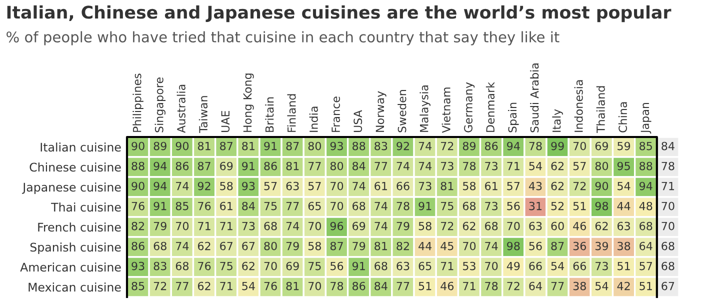 Image resolution: width=720 pixels, height=306 pixels. Describe the element at coordinates (579, 286) in the screenshot. I see `data-label: 38` at that location.